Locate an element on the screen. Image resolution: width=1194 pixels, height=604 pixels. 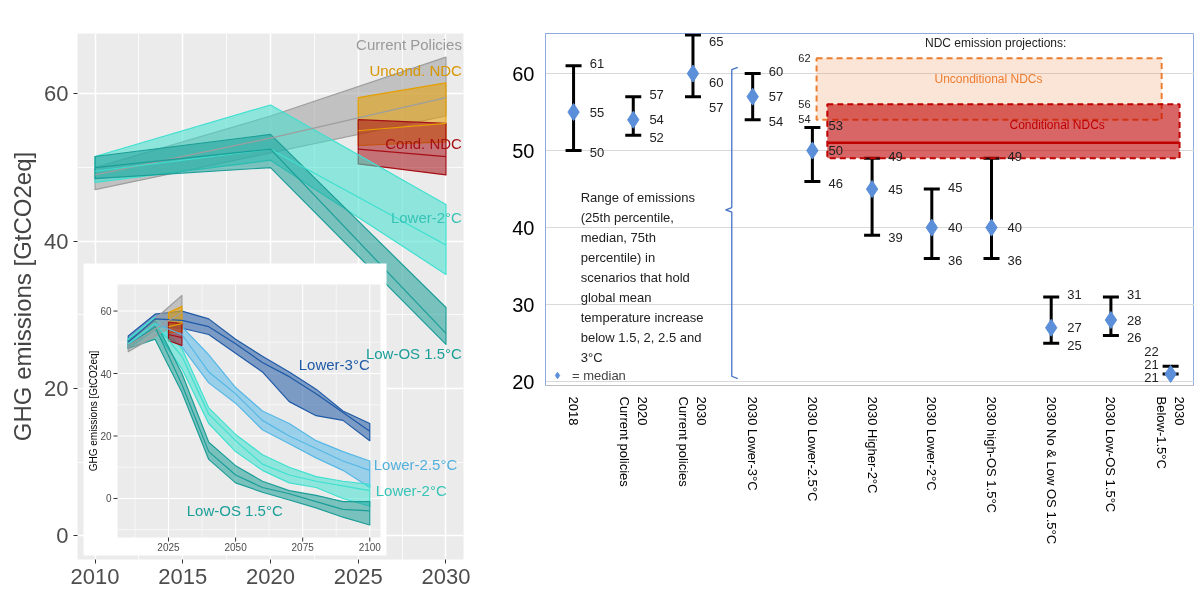
annotation: 60 is located at coordinates (776, 72).